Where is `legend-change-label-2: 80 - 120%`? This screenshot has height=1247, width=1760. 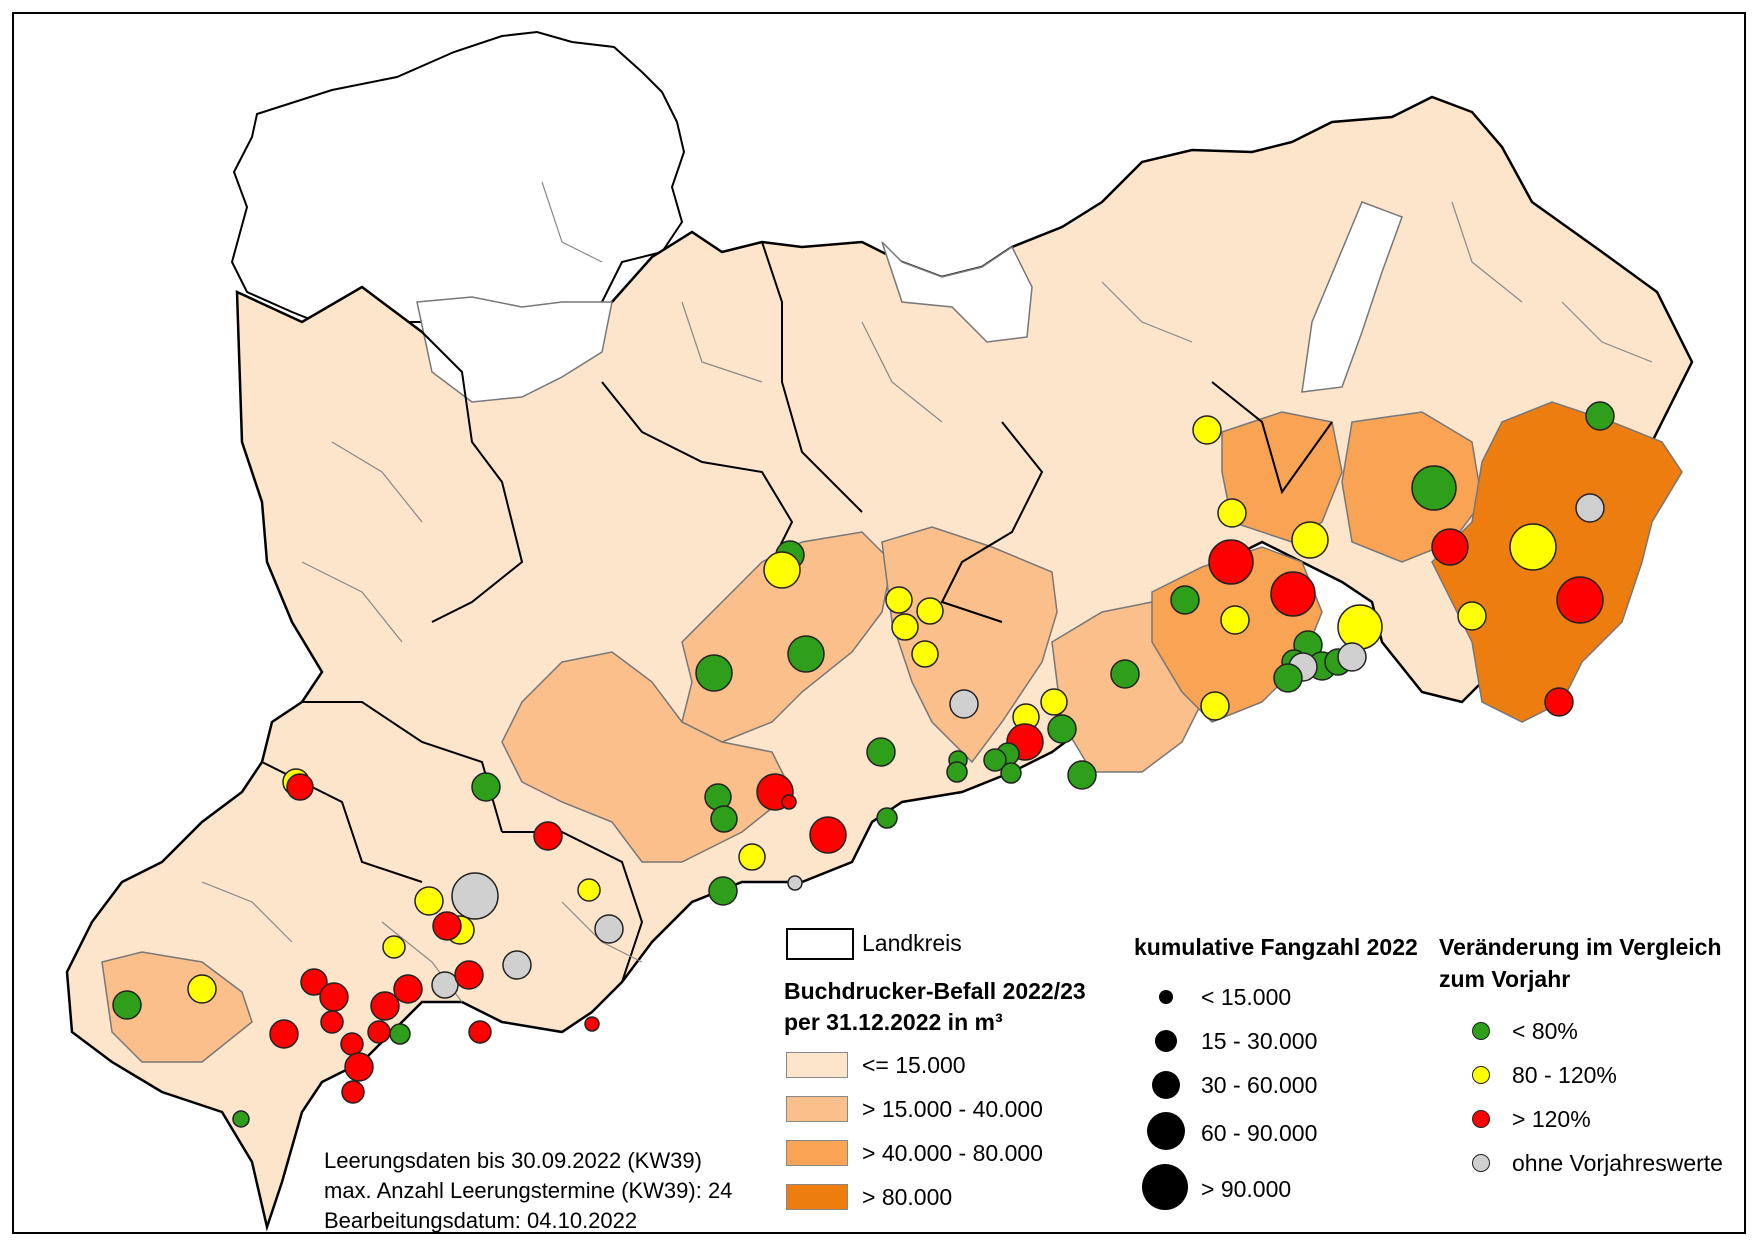
legend-change-label-2: 80 - 120% is located at coordinates (1564, 1075).